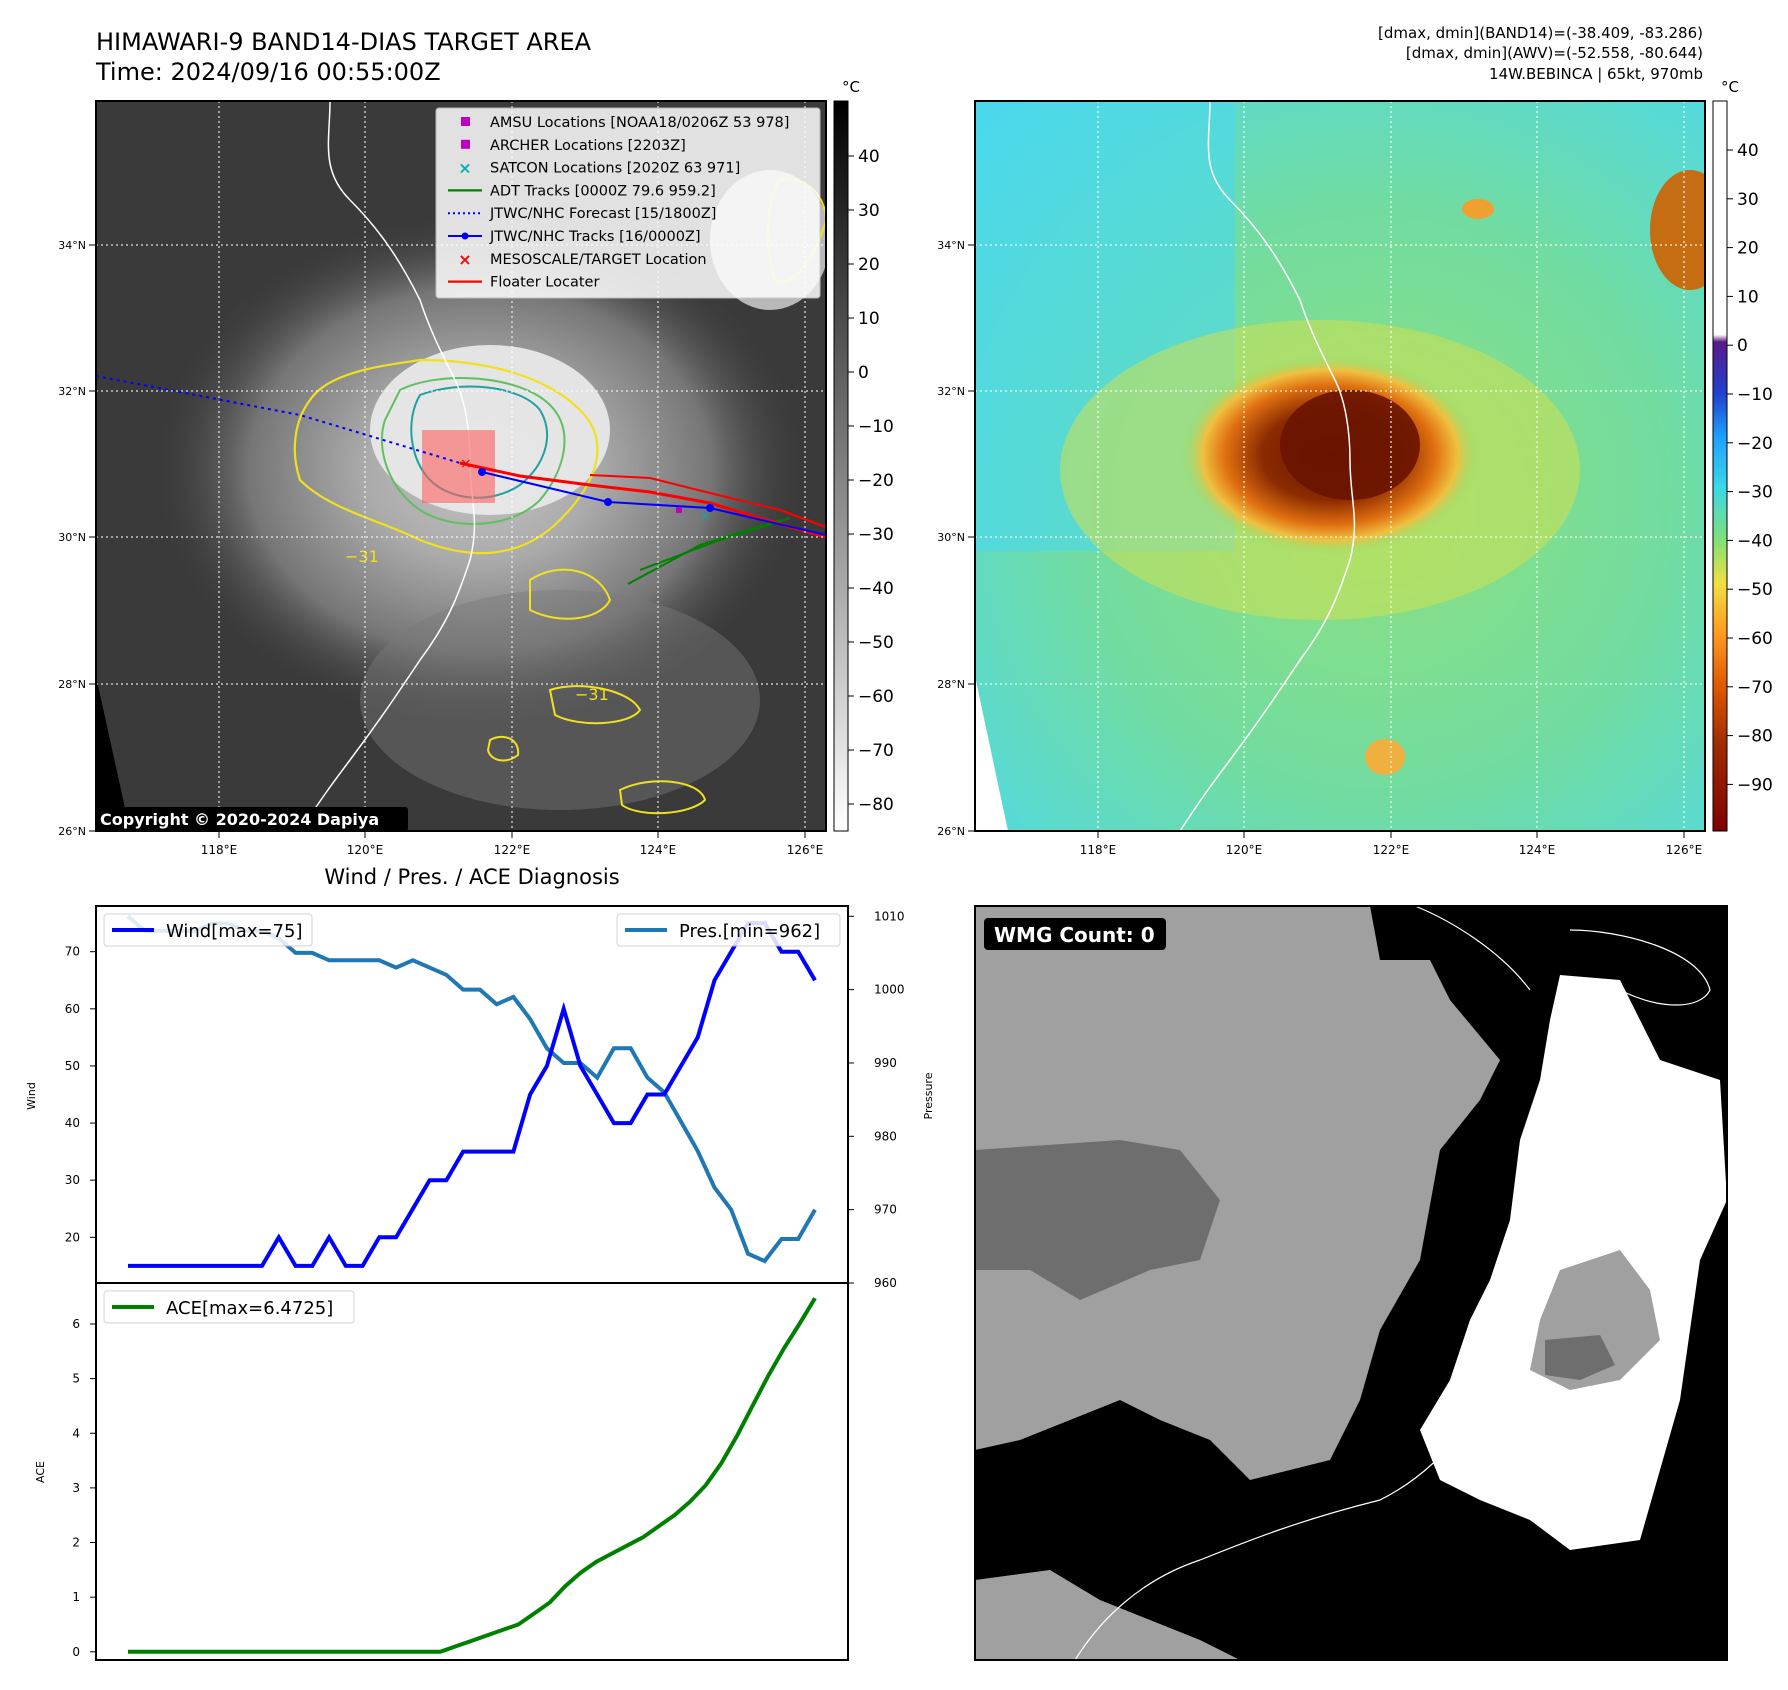 Image resolution: width=1788 pixels, height=1690 pixels. What do you see at coordinates (869, 211) in the screenshot?
I see `ir-colorbar-tick-label: 30` at bounding box center [869, 211].